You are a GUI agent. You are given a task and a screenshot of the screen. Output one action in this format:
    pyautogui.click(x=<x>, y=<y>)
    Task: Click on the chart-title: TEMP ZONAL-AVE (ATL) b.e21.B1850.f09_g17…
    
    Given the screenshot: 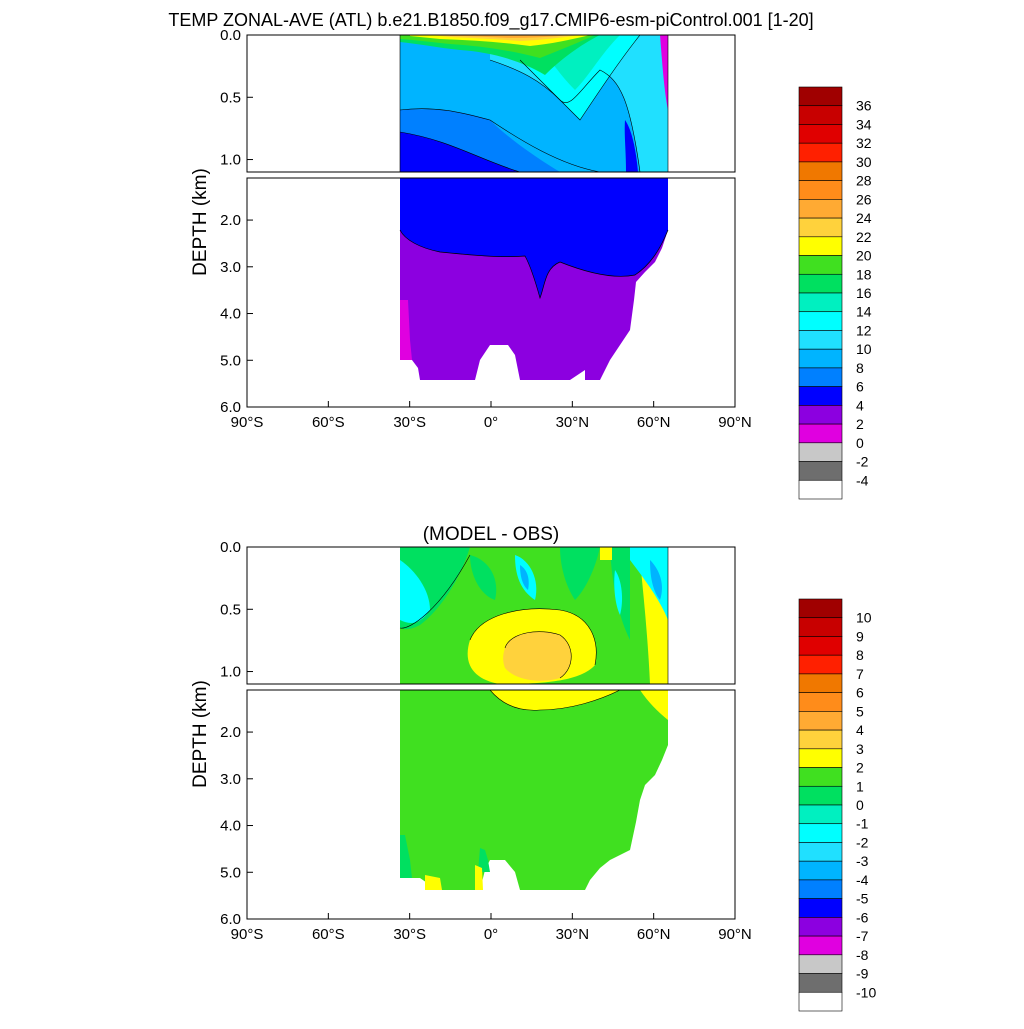 What is the action you would take?
    pyautogui.click(x=490, y=20)
    